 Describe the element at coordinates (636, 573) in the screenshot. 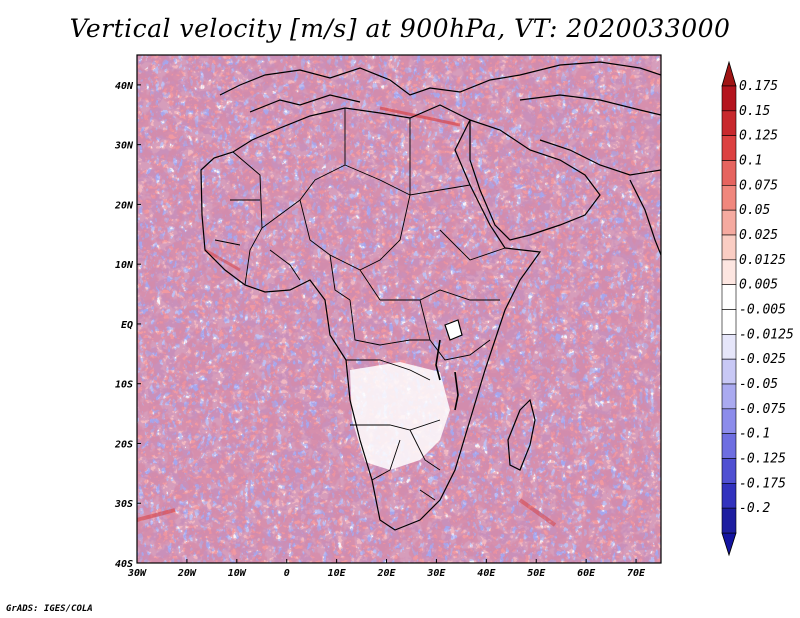

I see `lon-tick-label: 70E` at that location.